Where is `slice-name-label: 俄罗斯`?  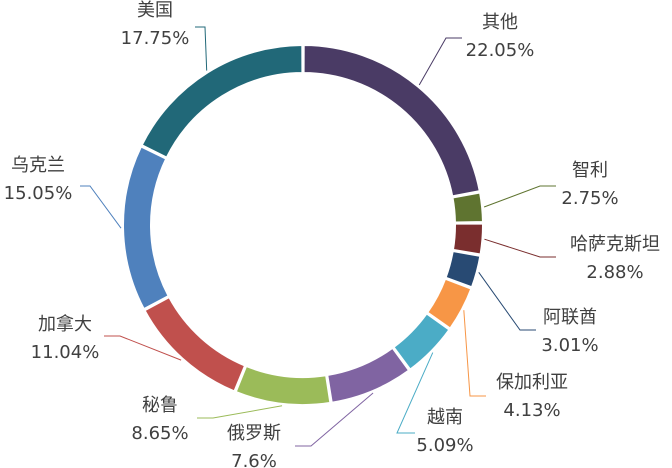 slice-name-label: 俄罗斯 is located at coordinates (254, 433).